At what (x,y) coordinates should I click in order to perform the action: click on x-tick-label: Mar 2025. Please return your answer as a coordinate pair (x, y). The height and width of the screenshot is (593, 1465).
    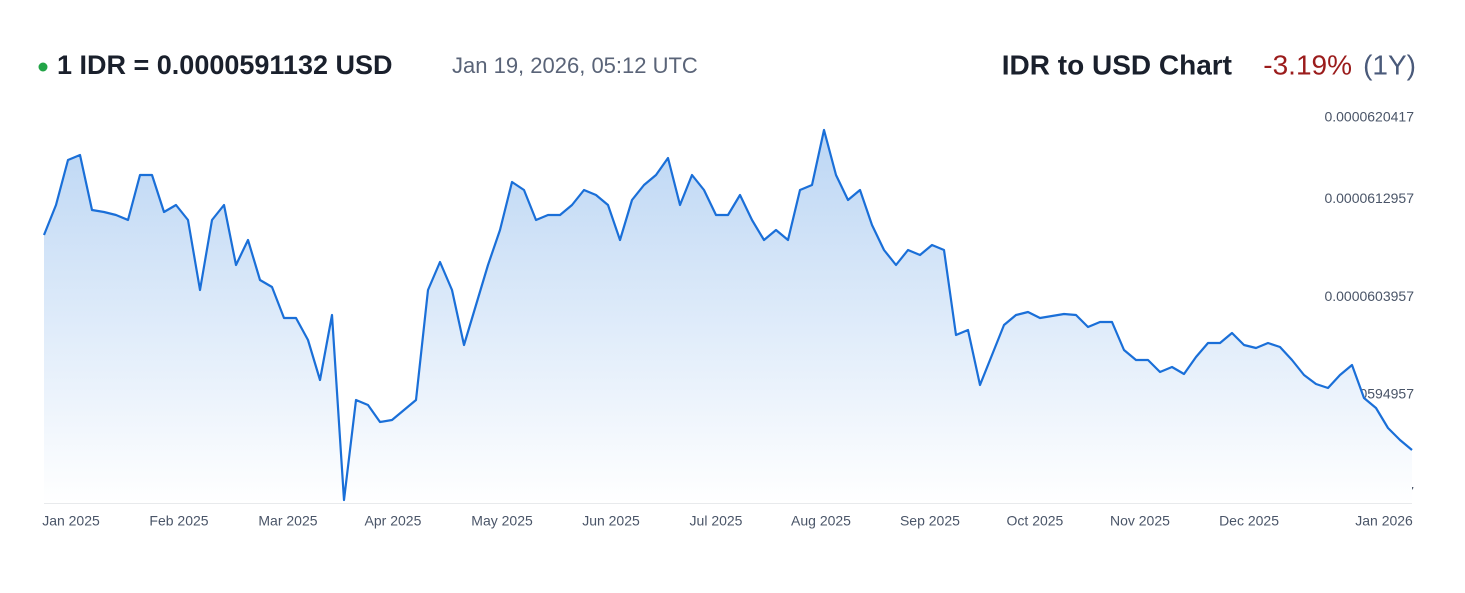
    Looking at the image, I should click on (287, 521).